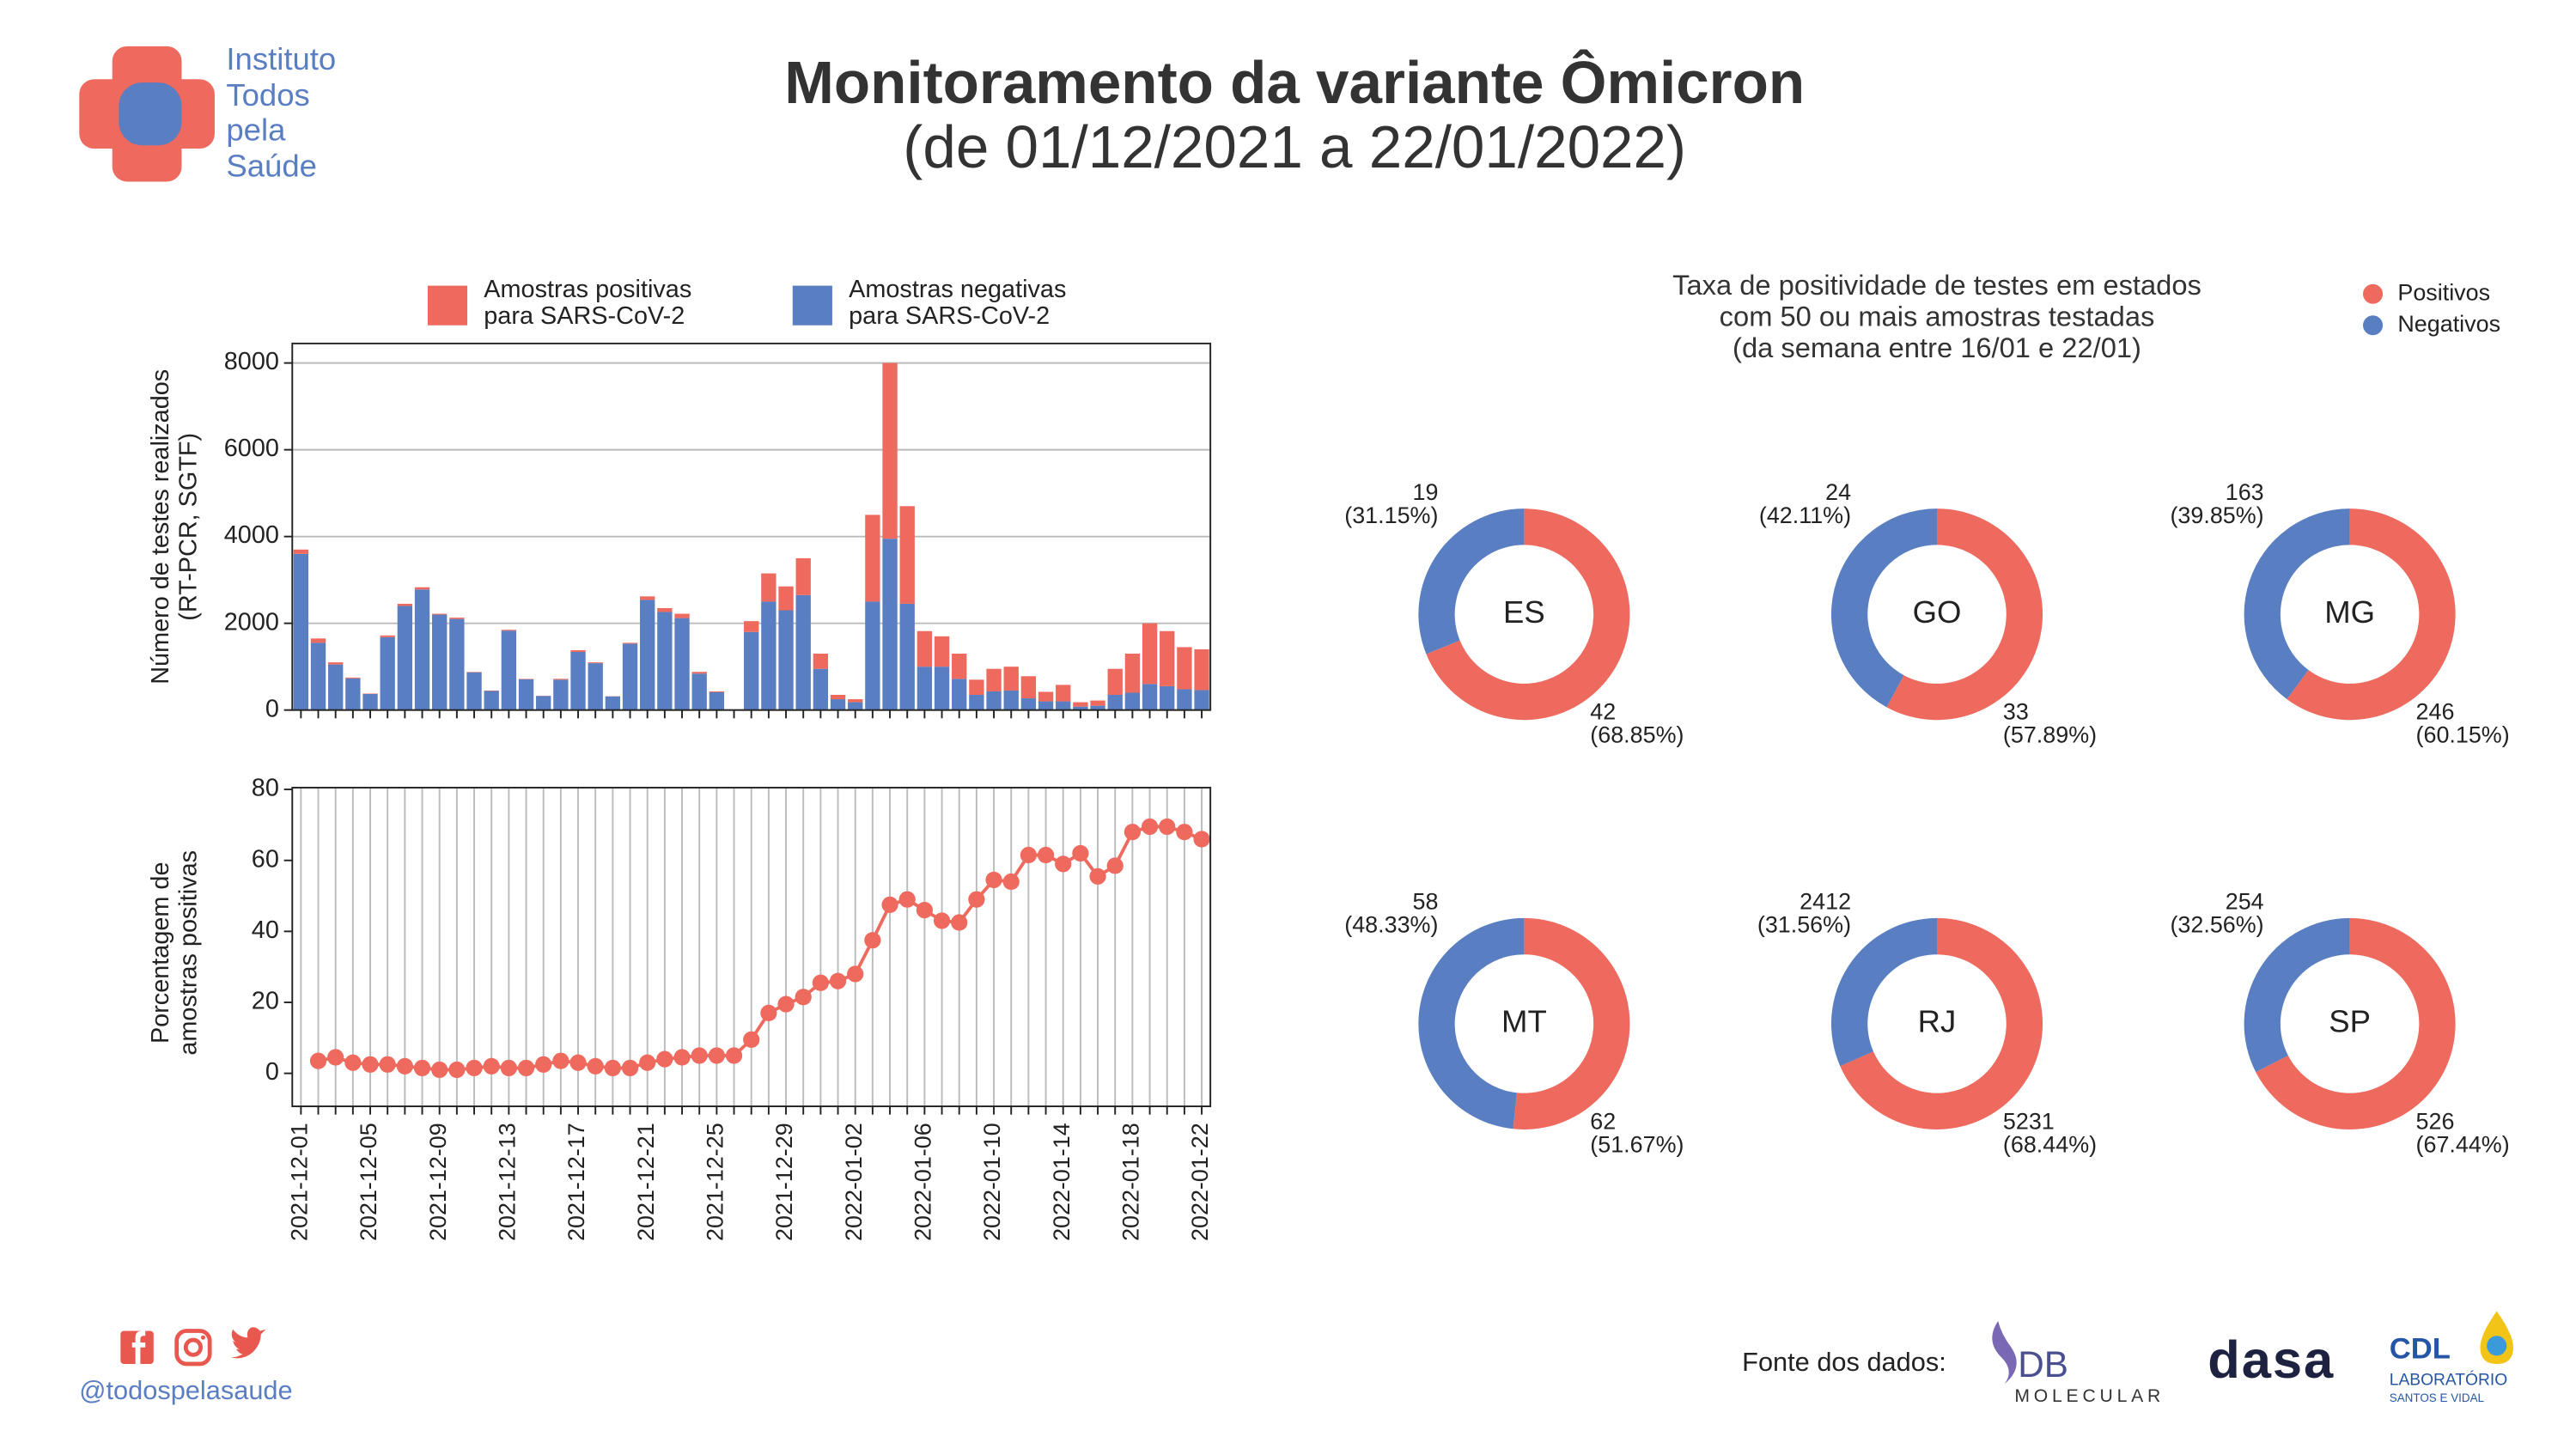 This screenshot has height=1449, width=2576. What do you see at coordinates (715, 1182) in the screenshot?
I see `x-tick-label: 2021-12-25` at bounding box center [715, 1182].